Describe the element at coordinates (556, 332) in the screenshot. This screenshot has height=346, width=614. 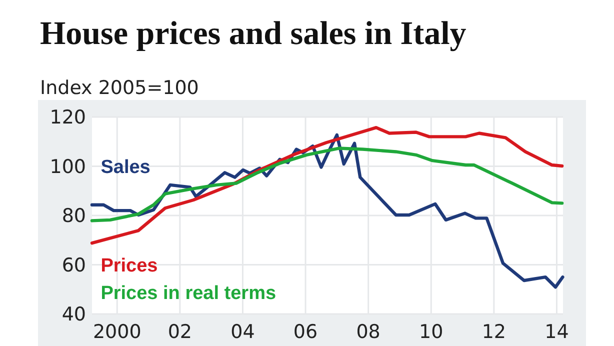
I see `x-tick-label: 14` at that location.